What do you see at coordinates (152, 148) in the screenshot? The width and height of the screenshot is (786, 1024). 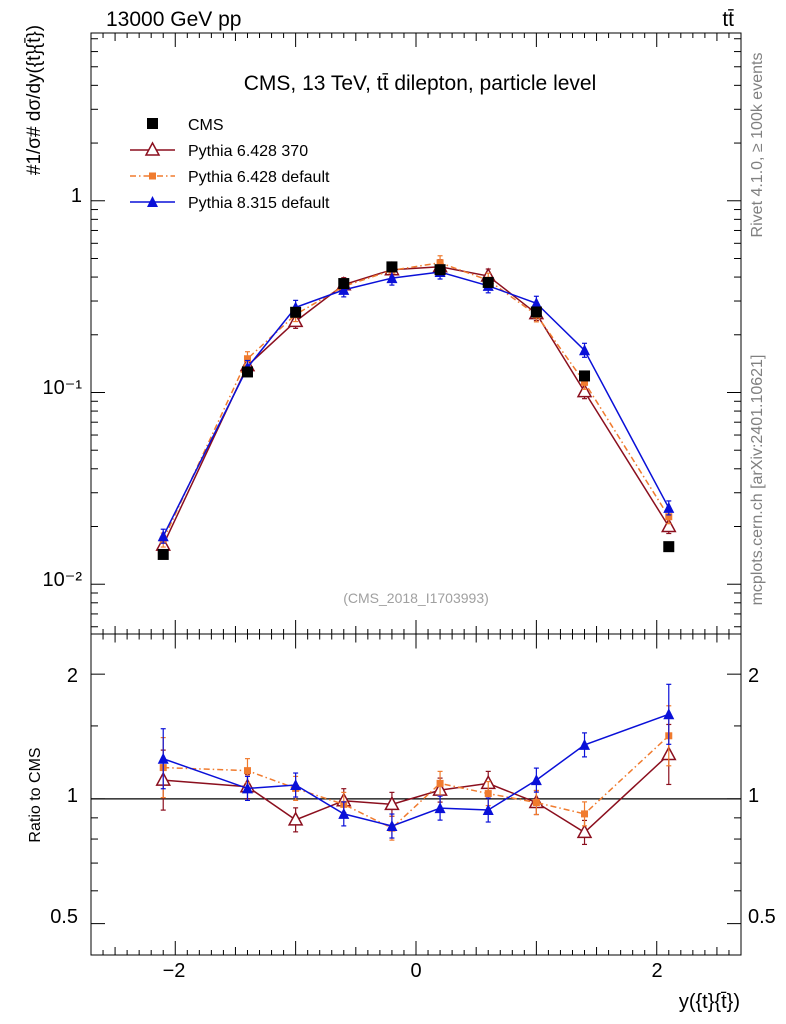 I see `legend-py6-370-marker` at bounding box center [152, 148].